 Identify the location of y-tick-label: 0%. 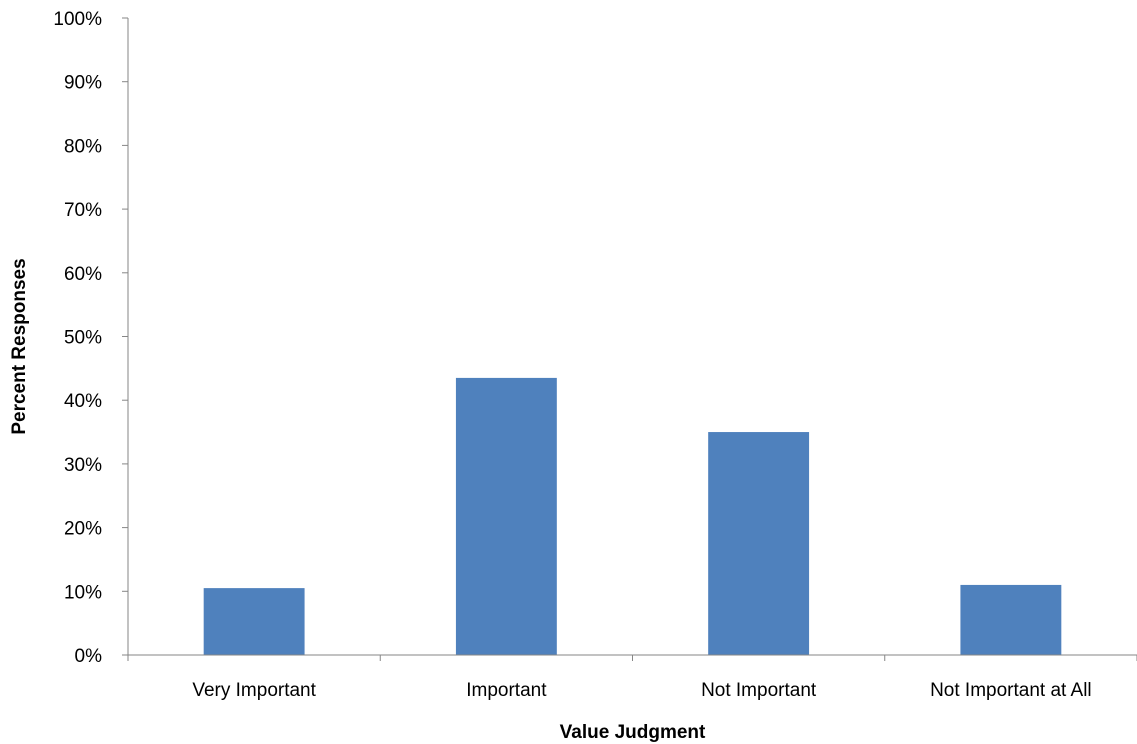
(89, 656).